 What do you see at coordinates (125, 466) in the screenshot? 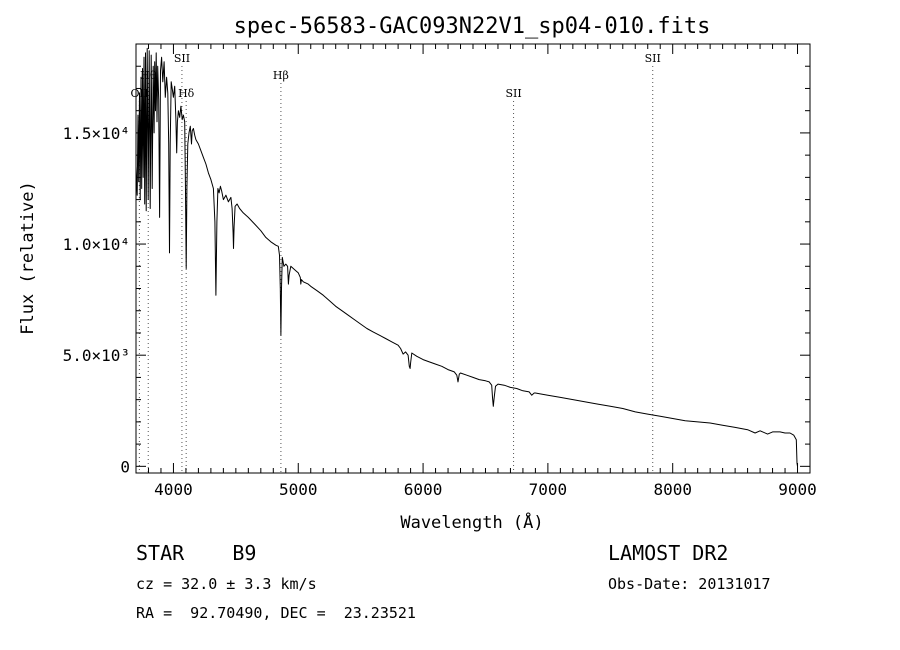
I see `y-tick-label: 0` at bounding box center [125, 466].